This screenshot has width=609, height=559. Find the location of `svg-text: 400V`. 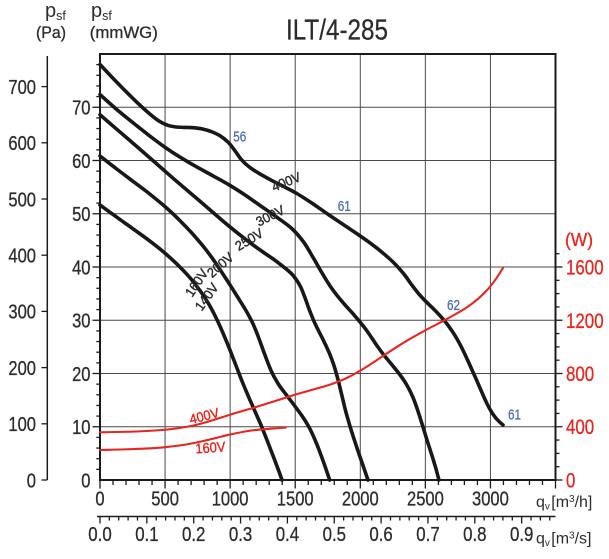

svg-text: 400V is located at coordinates (204, 416).